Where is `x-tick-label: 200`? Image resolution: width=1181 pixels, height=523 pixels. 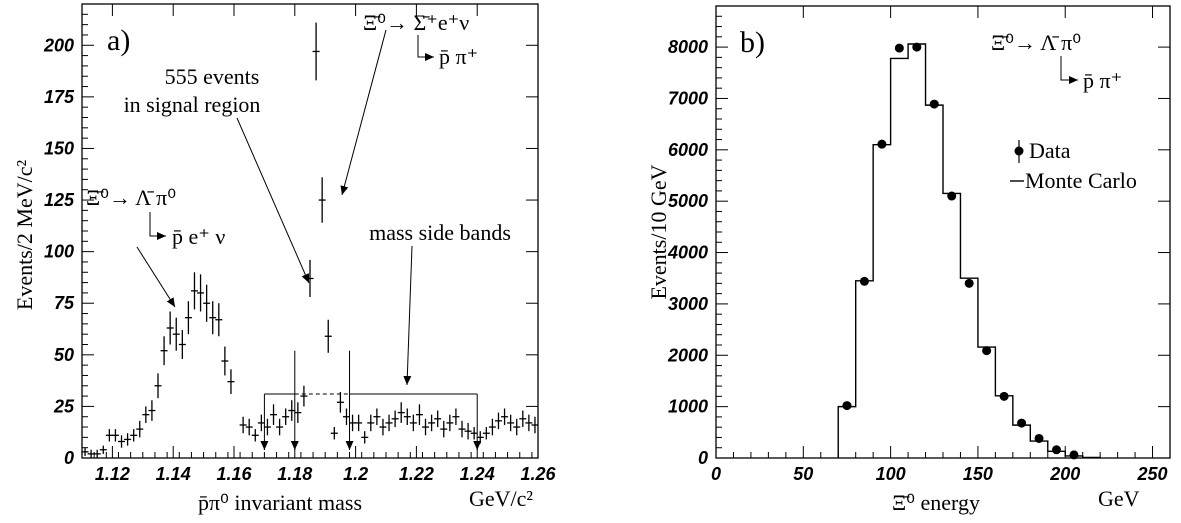
x-tick-label: 200 is located at coordinates (1064, 474).